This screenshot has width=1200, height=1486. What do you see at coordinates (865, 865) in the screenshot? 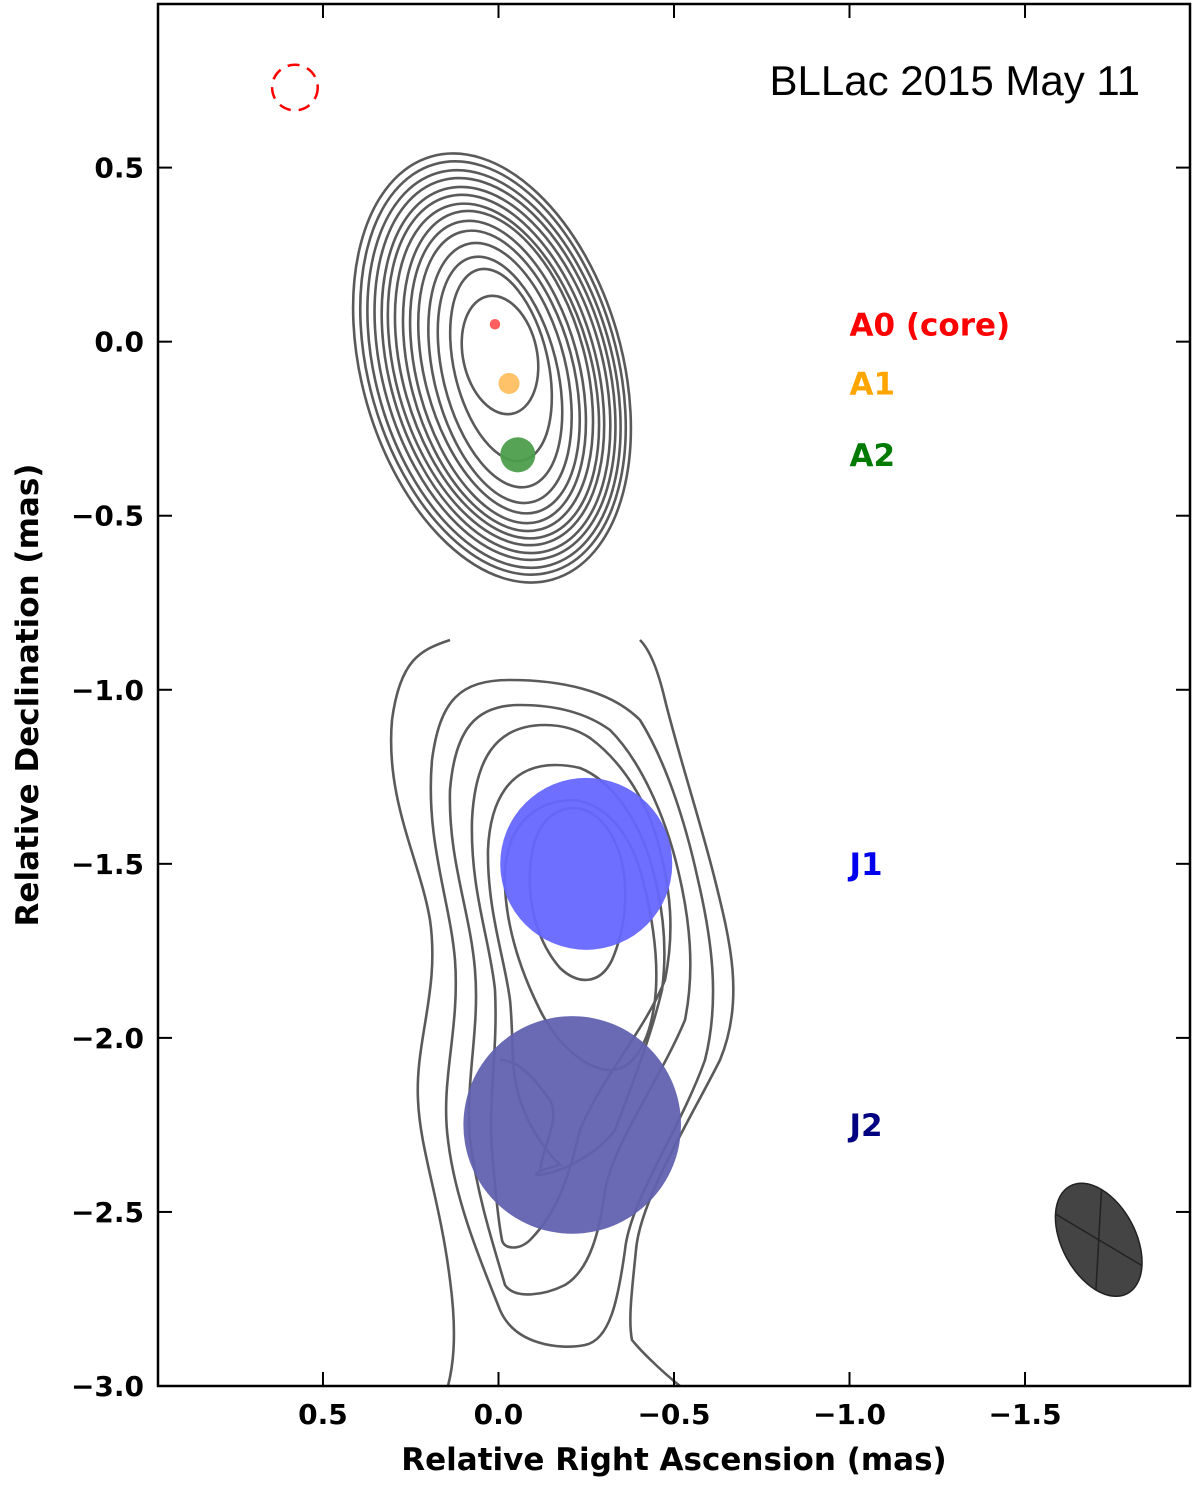
I see `component-label-j1: J1` at bounding box center [865, 865].